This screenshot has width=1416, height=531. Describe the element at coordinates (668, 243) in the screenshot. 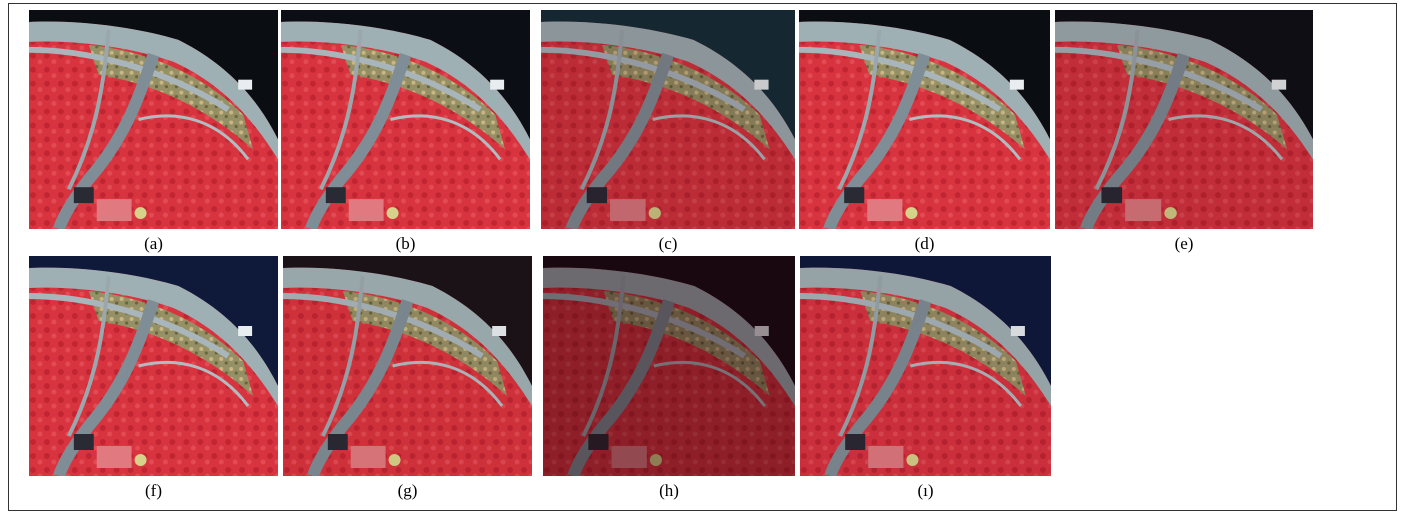

I see `panel-caption: (c)` at that location.